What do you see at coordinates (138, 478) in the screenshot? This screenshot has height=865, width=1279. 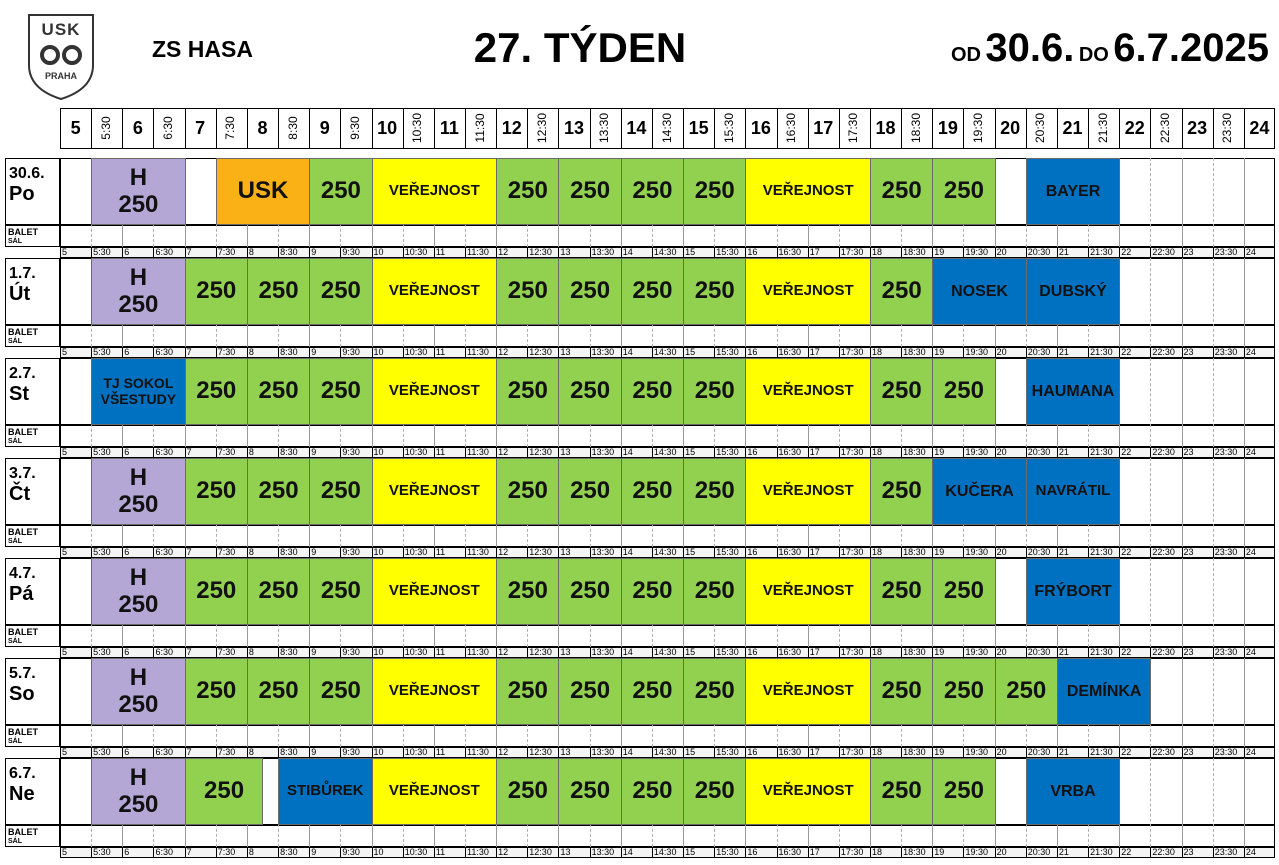 I see `event-text: H` at bounding box center [138, 478].